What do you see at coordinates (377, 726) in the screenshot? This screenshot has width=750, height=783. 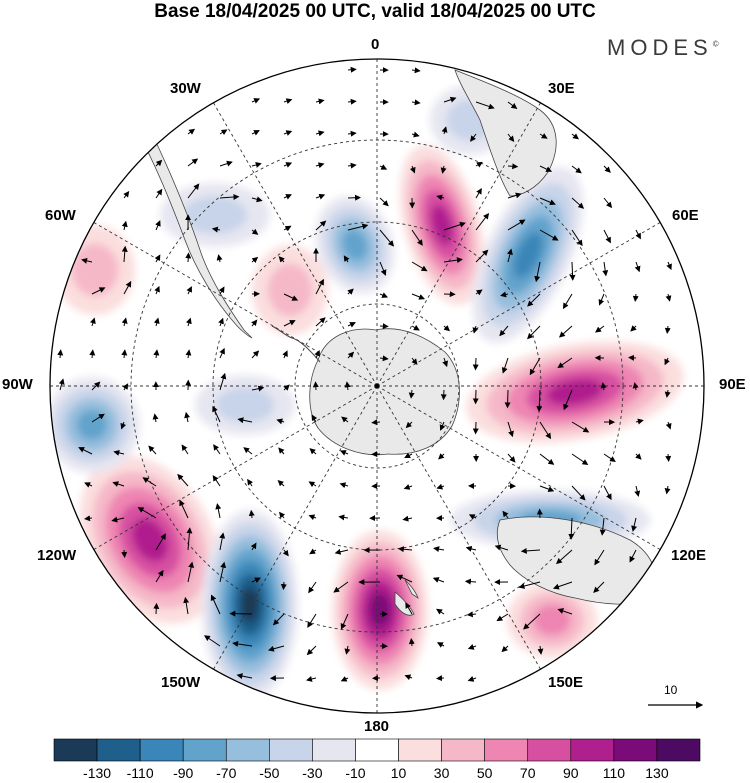 I see `lon-label-180: 180` at bounding box center [377, 726].